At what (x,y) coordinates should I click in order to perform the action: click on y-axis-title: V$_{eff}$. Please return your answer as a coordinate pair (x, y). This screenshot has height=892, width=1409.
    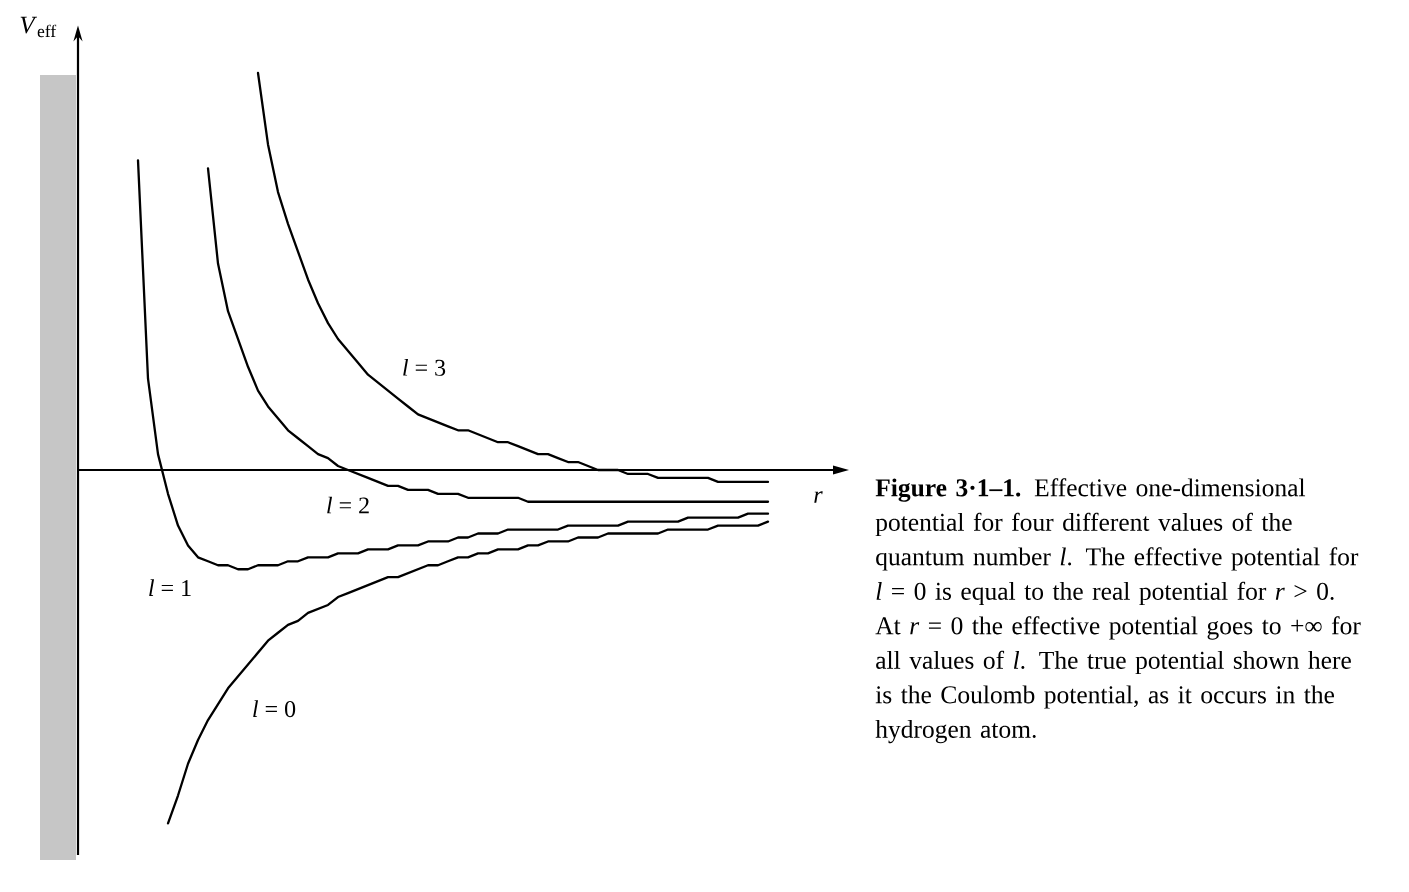
    Looking at the image, I should click on (38, 27).